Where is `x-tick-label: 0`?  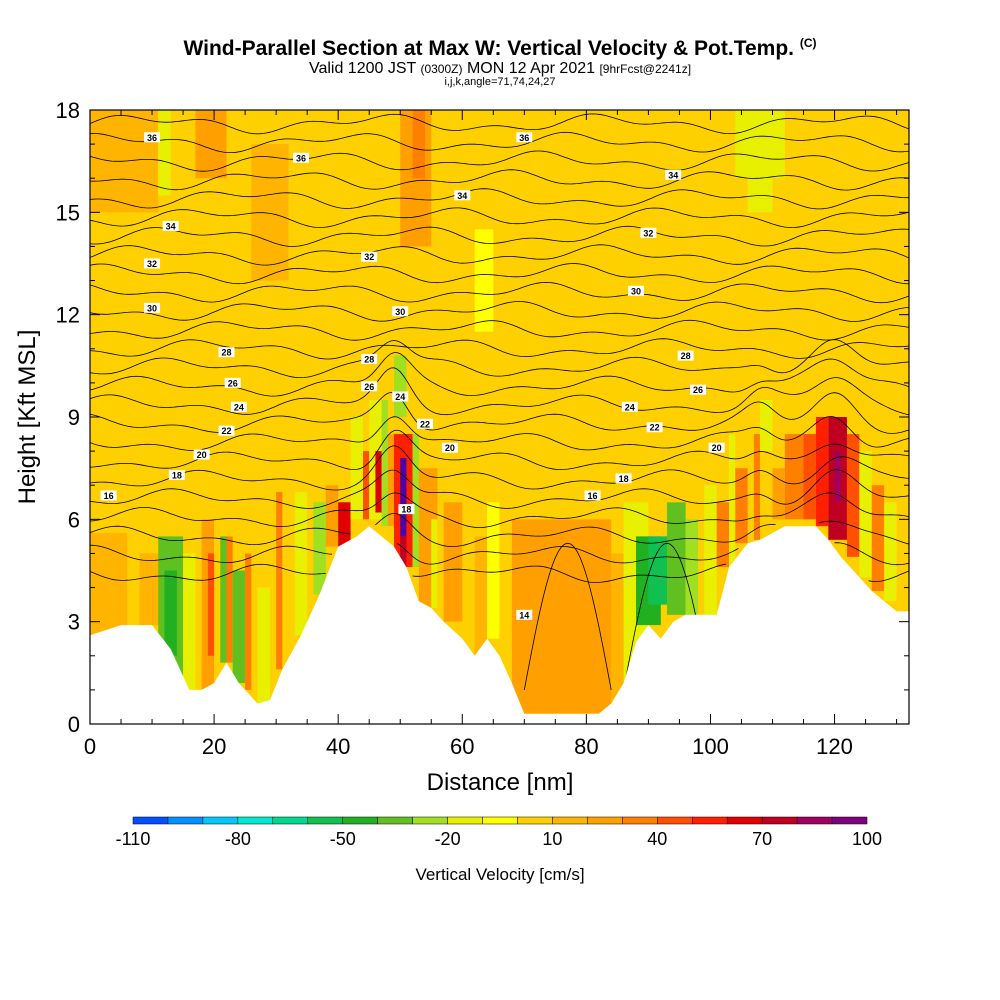
x-tick-label: 0 is located at coordinates (90, 746).